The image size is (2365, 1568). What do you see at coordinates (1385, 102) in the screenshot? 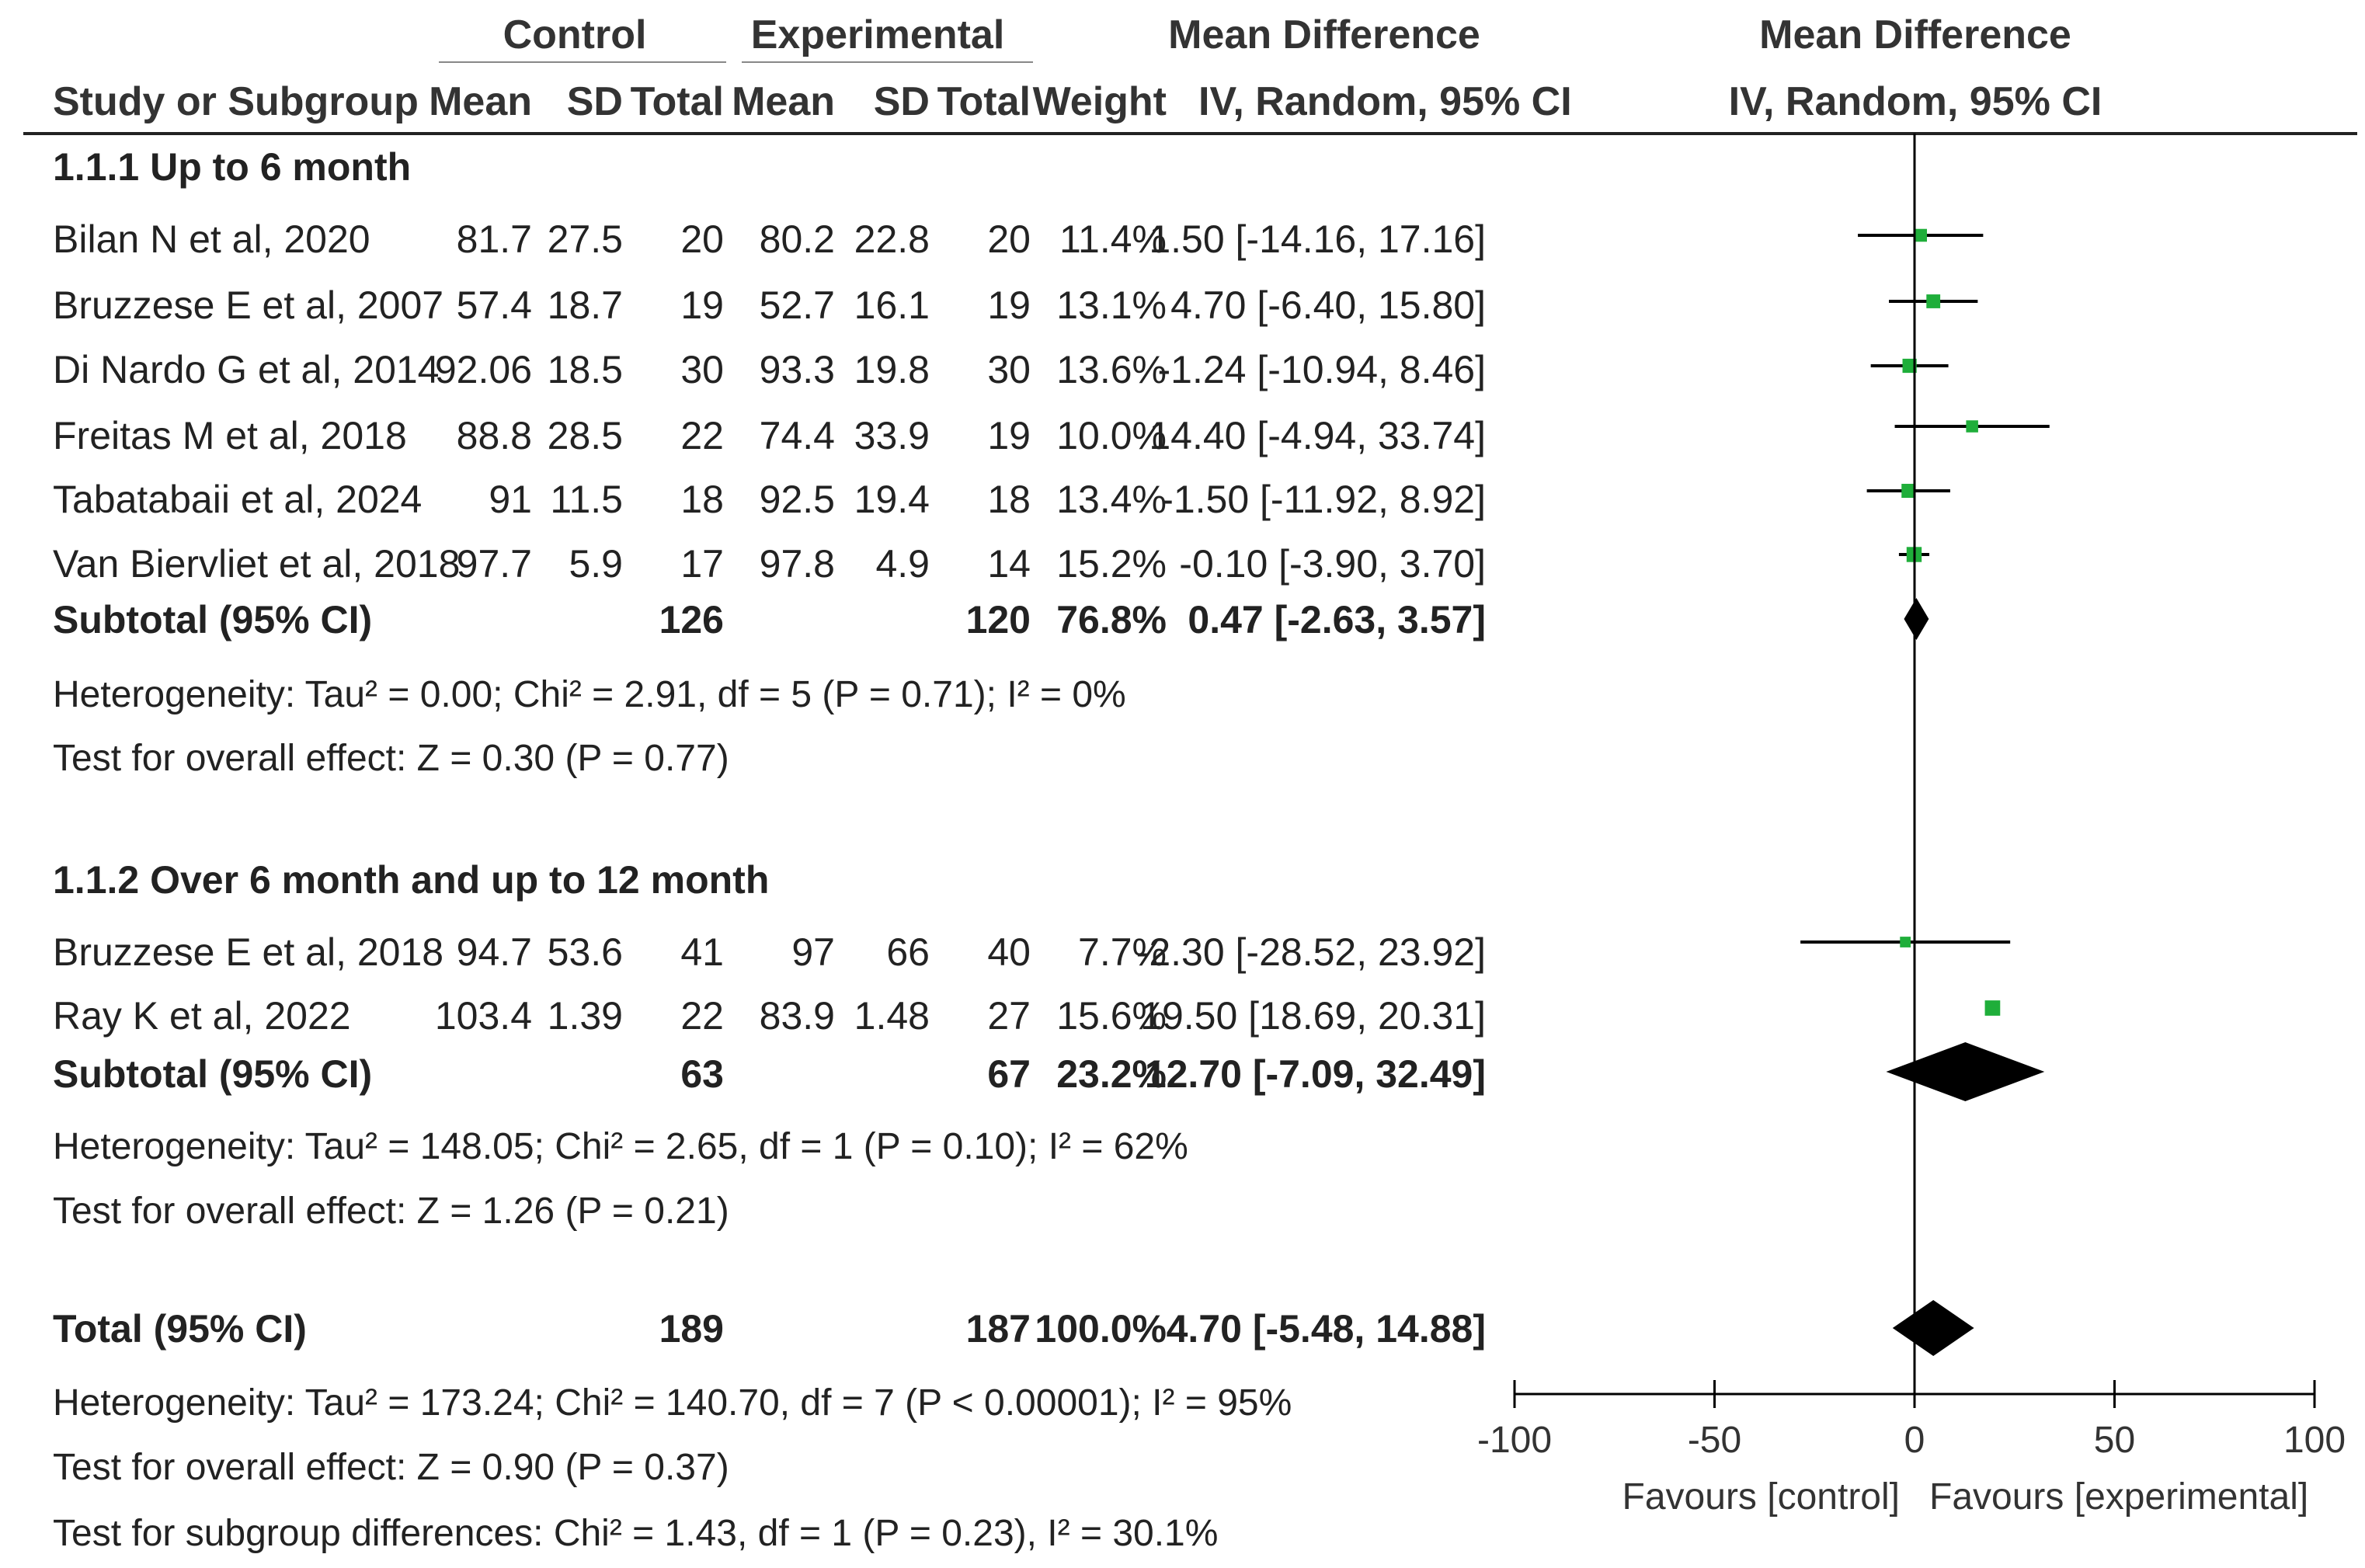
I see `ci-table-header: IV, Random, 95% CI` at bounding box center [1385, 102].